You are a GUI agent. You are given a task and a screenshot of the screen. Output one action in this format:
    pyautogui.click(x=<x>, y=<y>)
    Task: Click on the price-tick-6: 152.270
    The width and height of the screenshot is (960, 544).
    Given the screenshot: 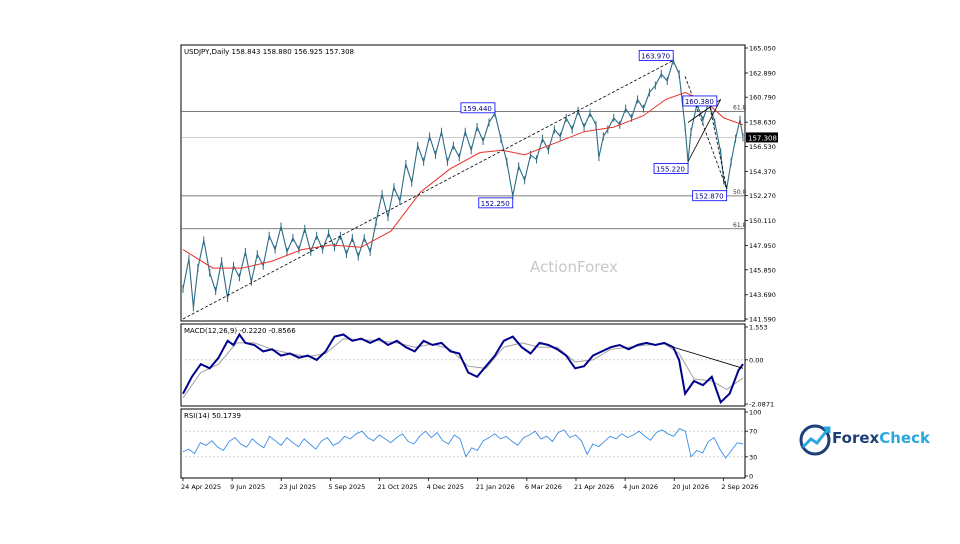 What is the action you would take?
    pyautogui.click(x=762, y=196)
    